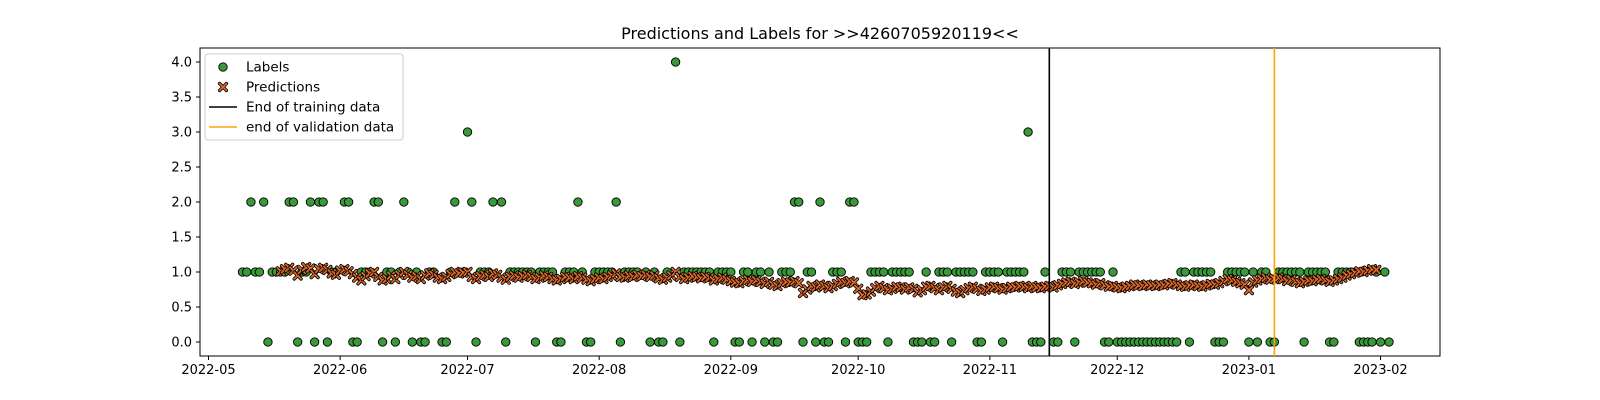  I want to click on legend-label: Labels, so click(267, 68).